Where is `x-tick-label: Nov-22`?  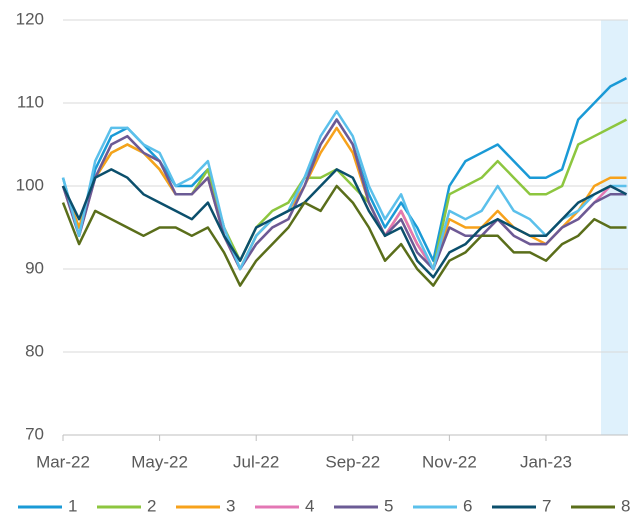 x-tick-label: Nov-22 is located at coordinates (449, 461).